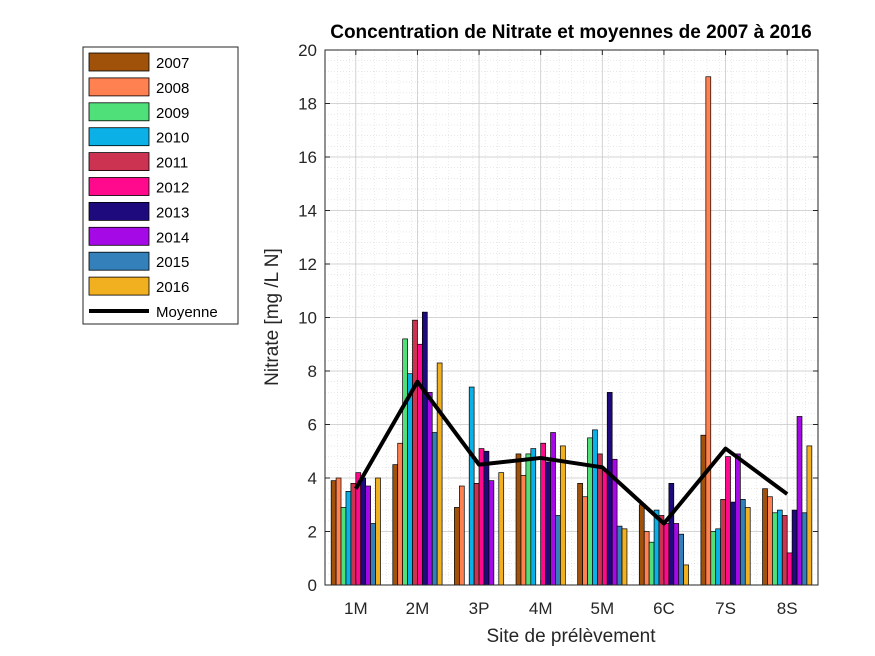  I want to click on legend-label-2011: 2011, so click(172, 163).